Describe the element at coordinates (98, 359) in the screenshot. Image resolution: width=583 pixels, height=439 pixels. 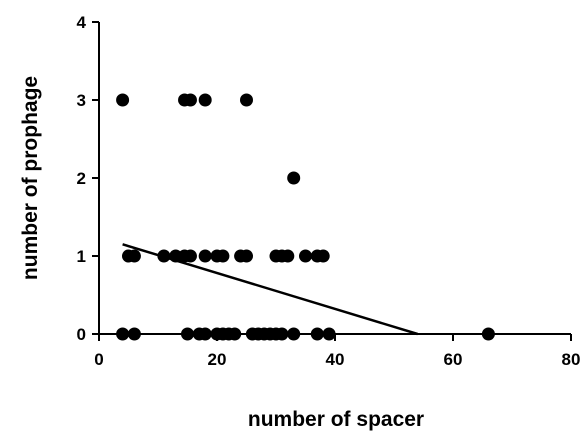
I see `x-tick-label: 0` at that location.